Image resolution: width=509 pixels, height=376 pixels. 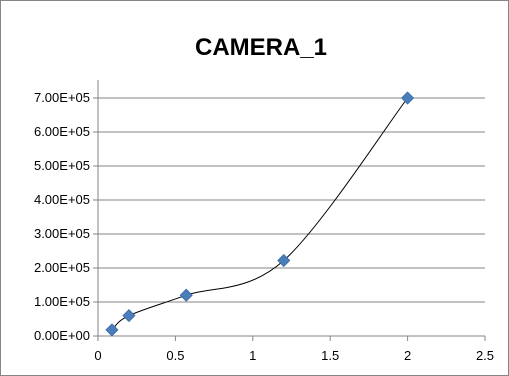 What do you see at coordinates (62, 335) in the screenshot?
I see `y-tick-label: 0.00E+00` at bounding box center [62, 335].